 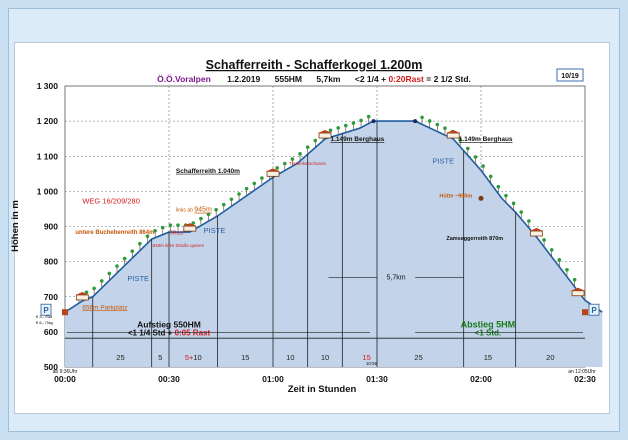 I want to click on descent-title: Abstieg 5HM, so click(x=488, y=325).